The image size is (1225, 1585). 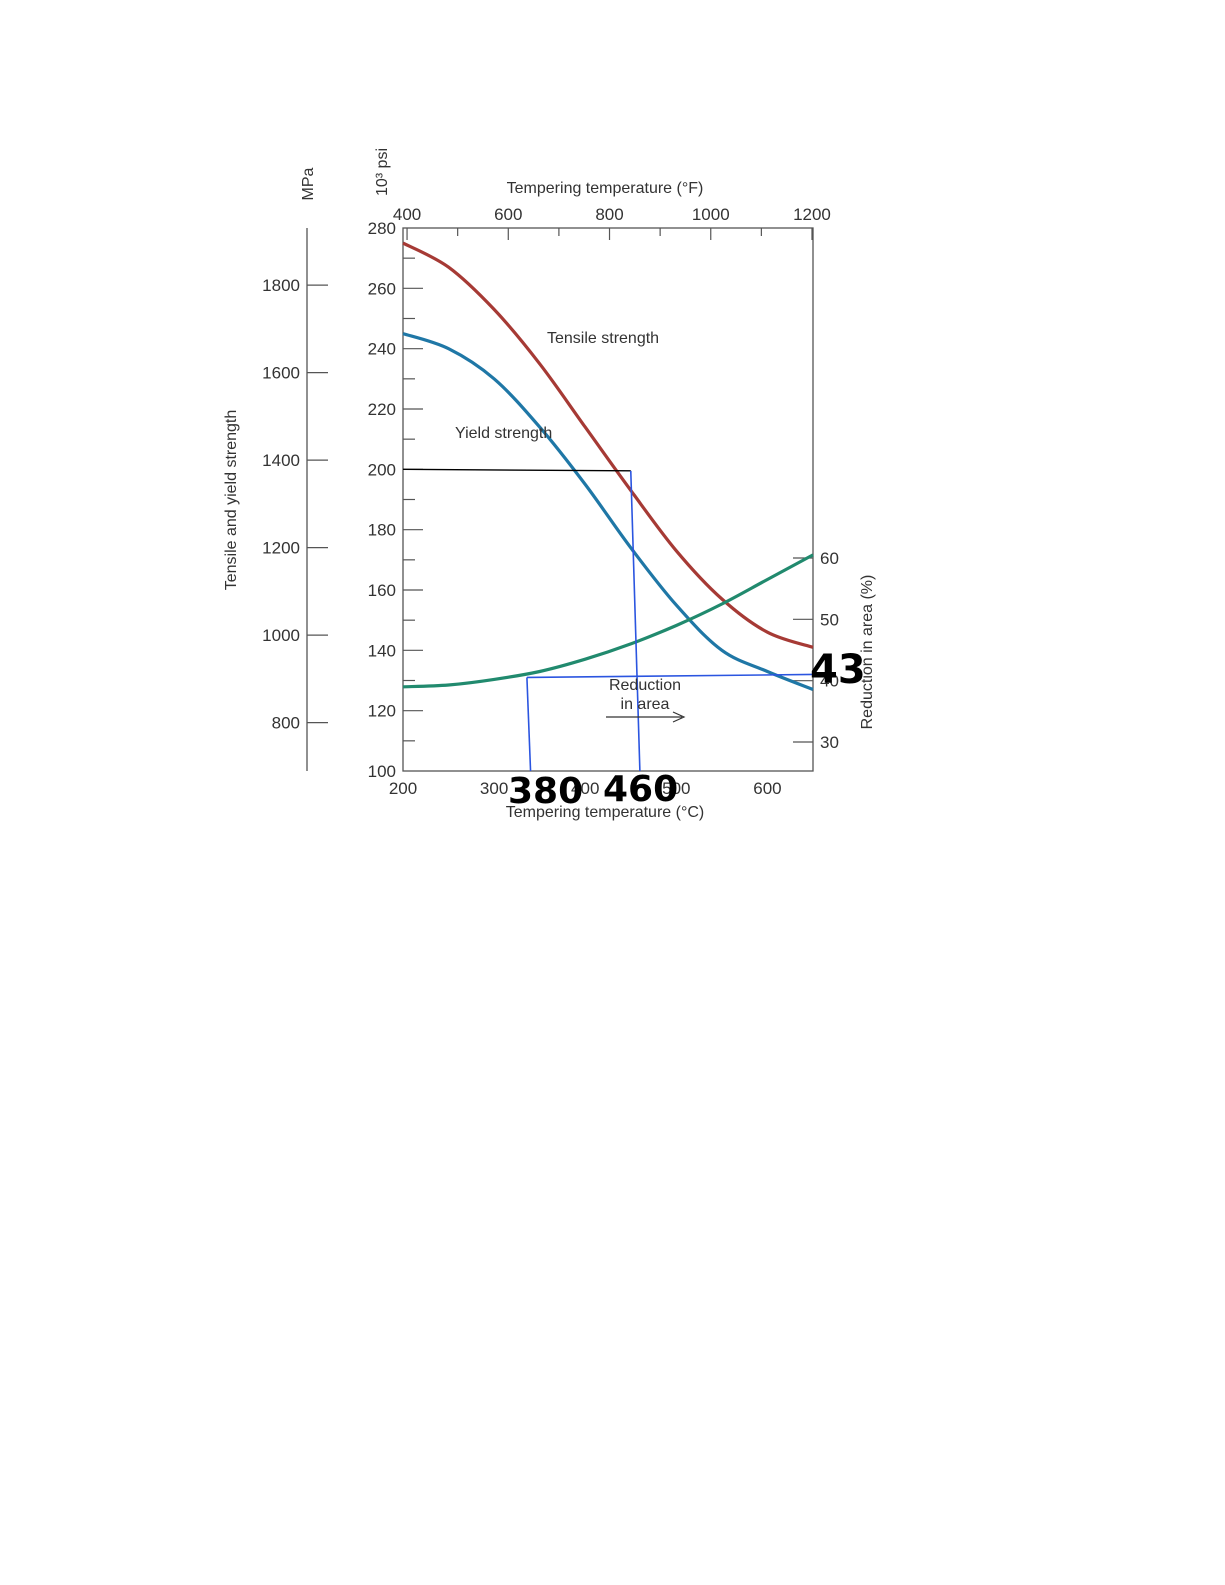 I want to click on y-ksi-unit-label: 10³ psi, so click(x=382, y=172).